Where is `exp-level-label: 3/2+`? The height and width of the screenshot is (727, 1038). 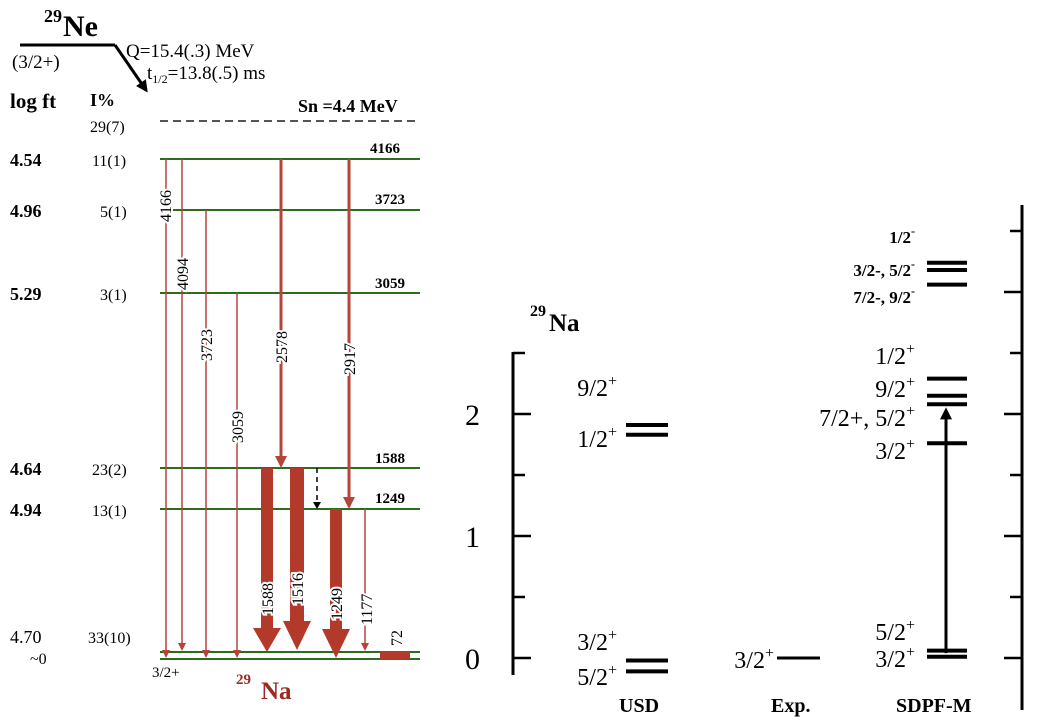 exp-level-label: 3/2+ is located at coordinates (754, 659).